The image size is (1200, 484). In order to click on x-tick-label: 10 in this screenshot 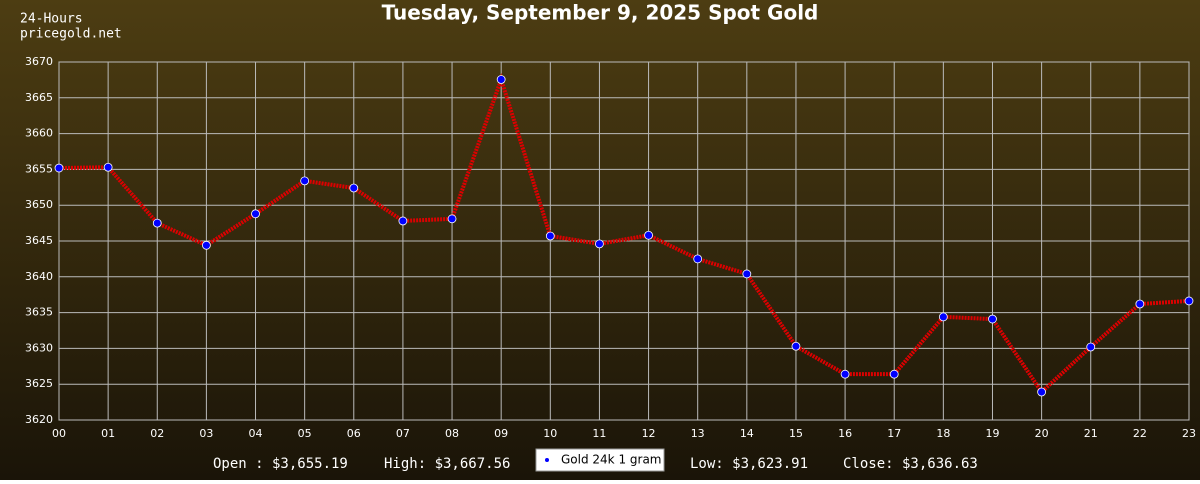, I will do `click(550, 433)`.